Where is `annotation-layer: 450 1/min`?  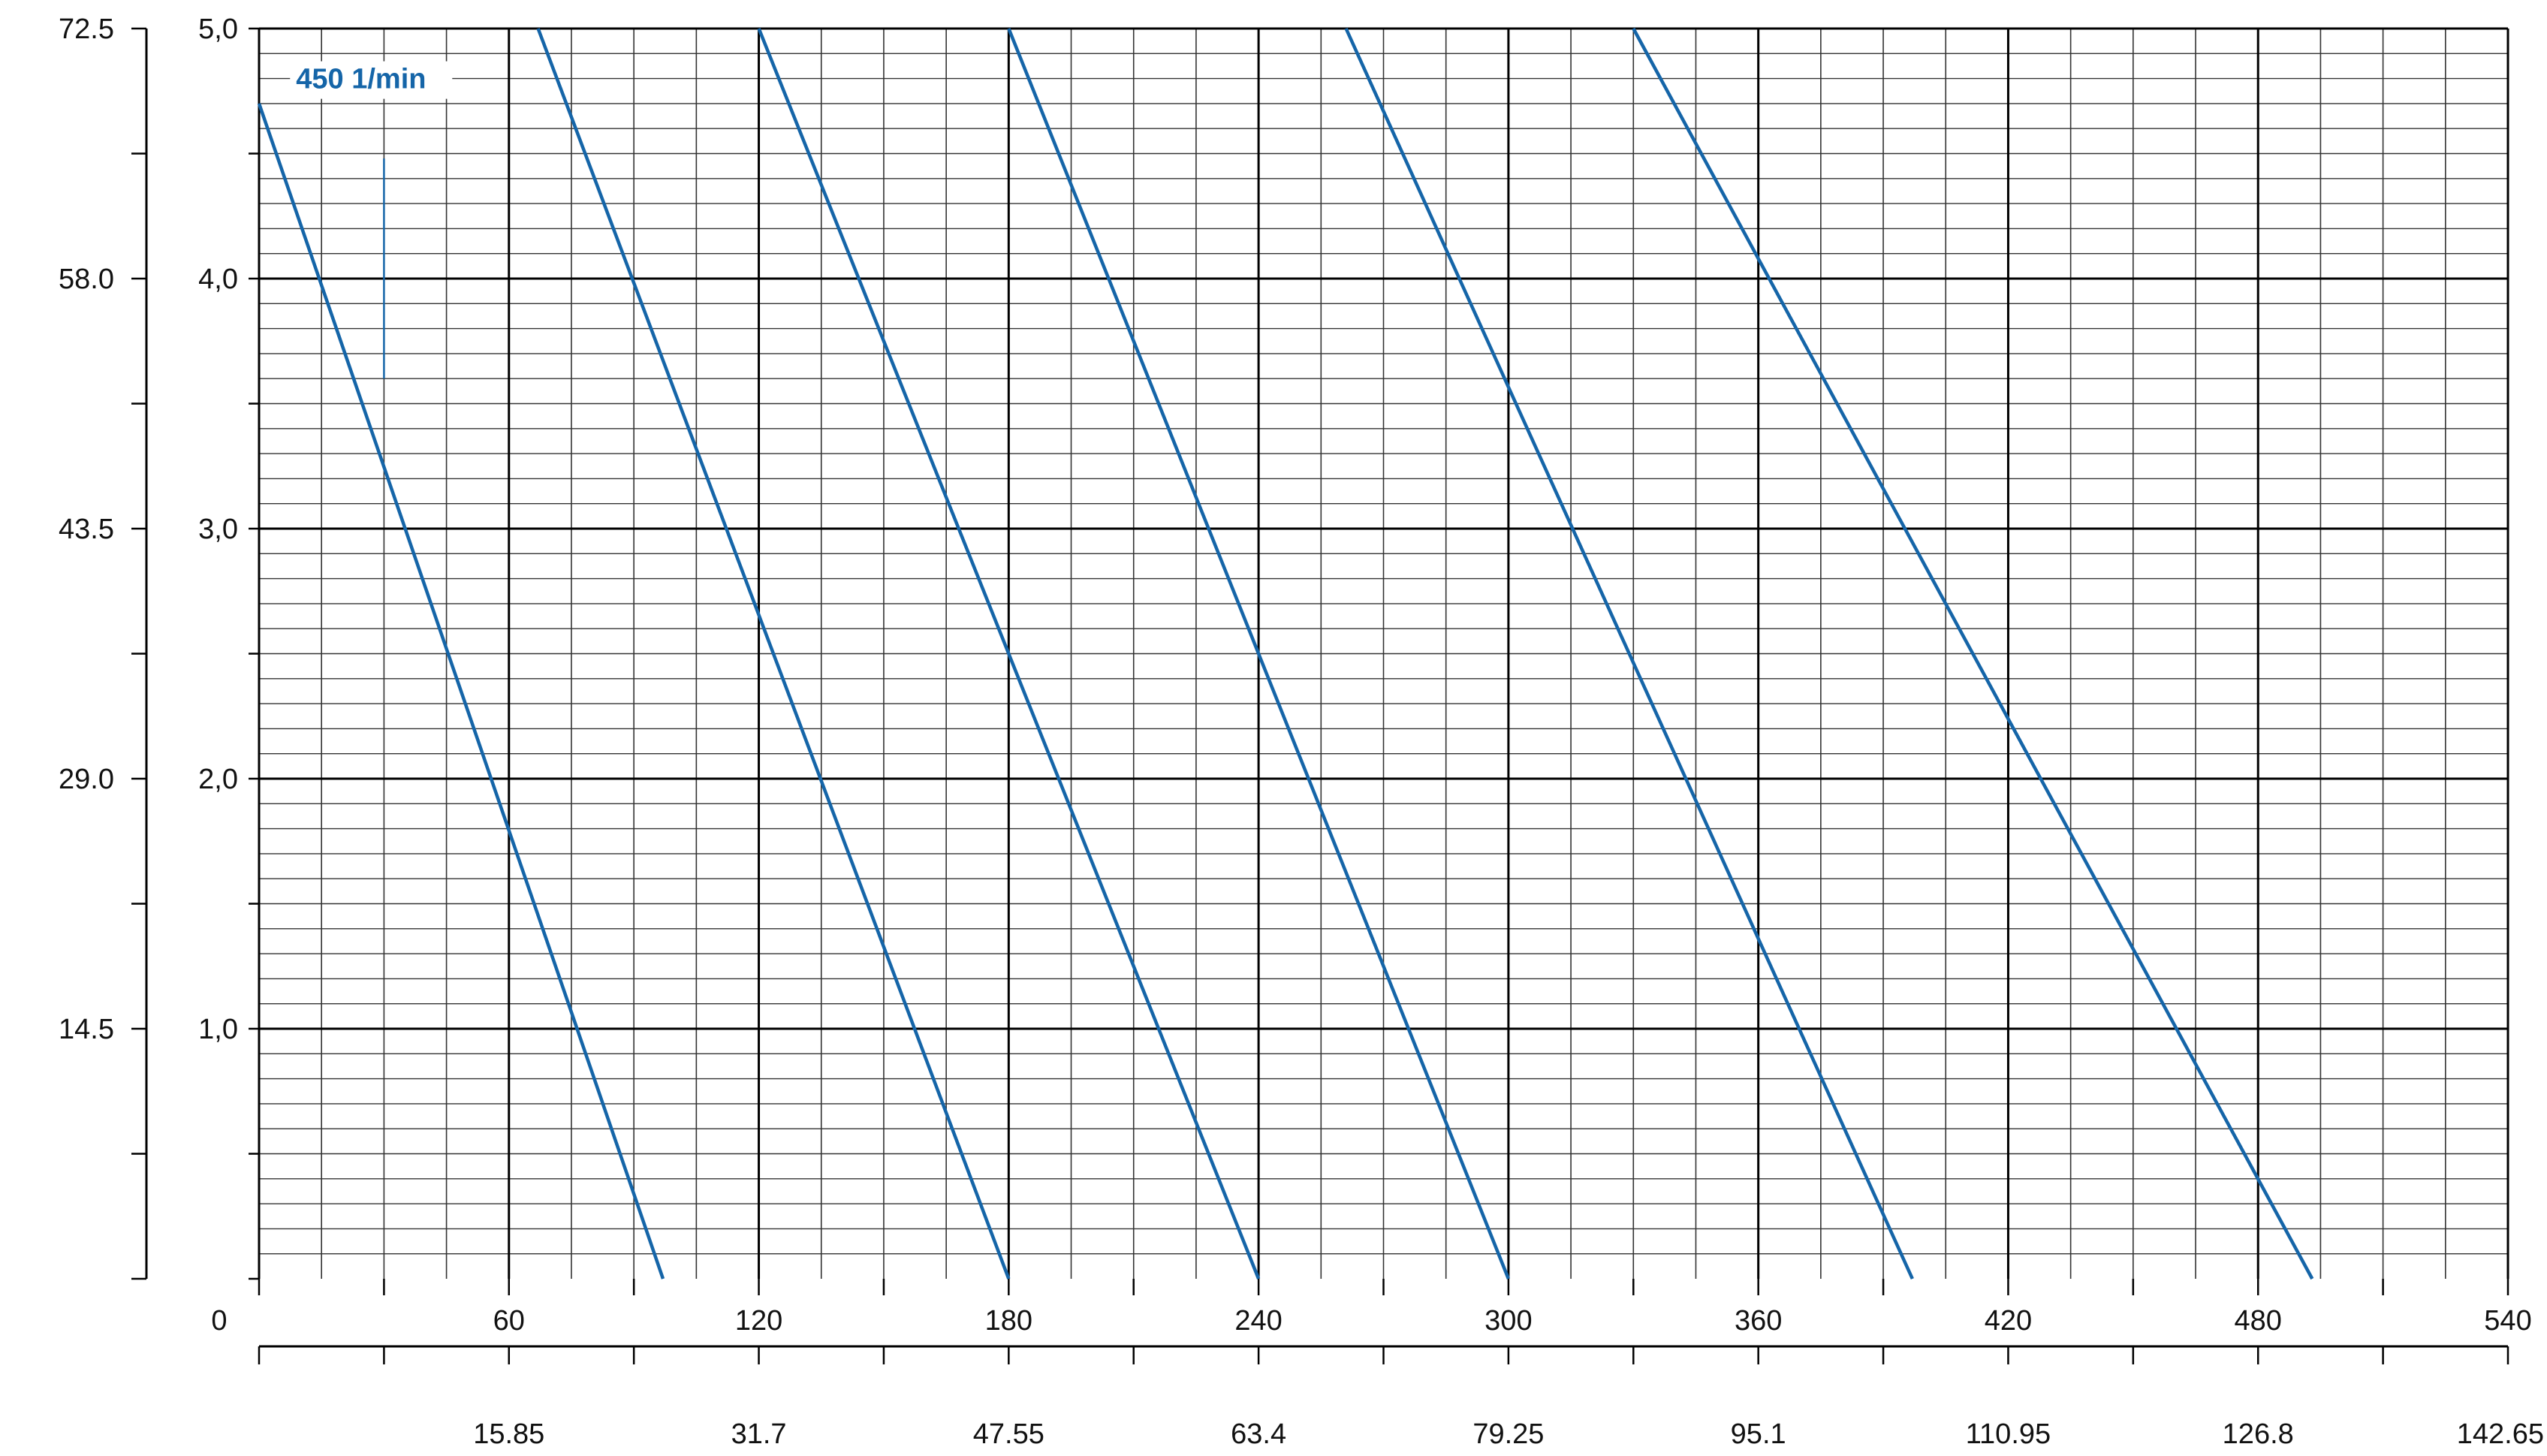
annotation-layer: 450 1/min is located at coordinates (371, 220).